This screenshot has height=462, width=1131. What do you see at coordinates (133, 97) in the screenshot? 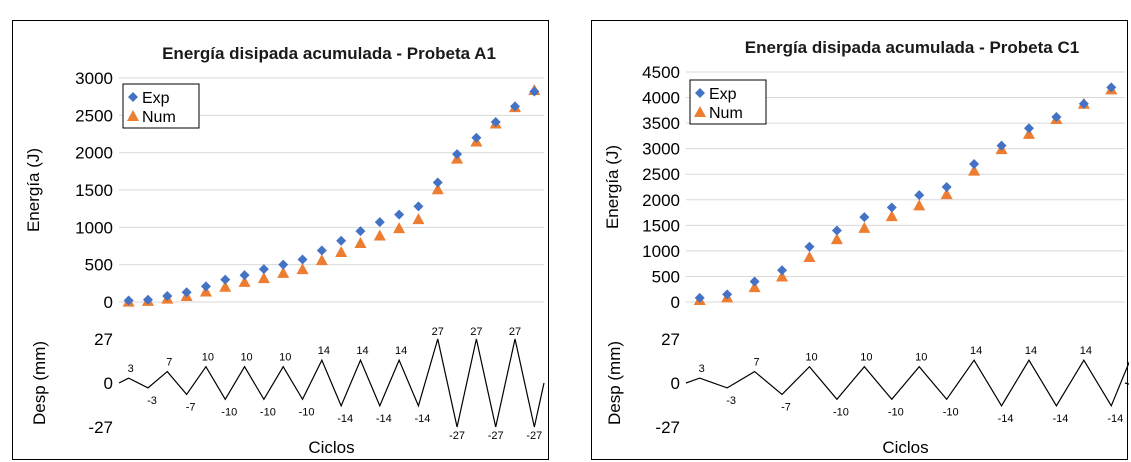
I see `legend-exp-marker` at bounding box center [133, 97].